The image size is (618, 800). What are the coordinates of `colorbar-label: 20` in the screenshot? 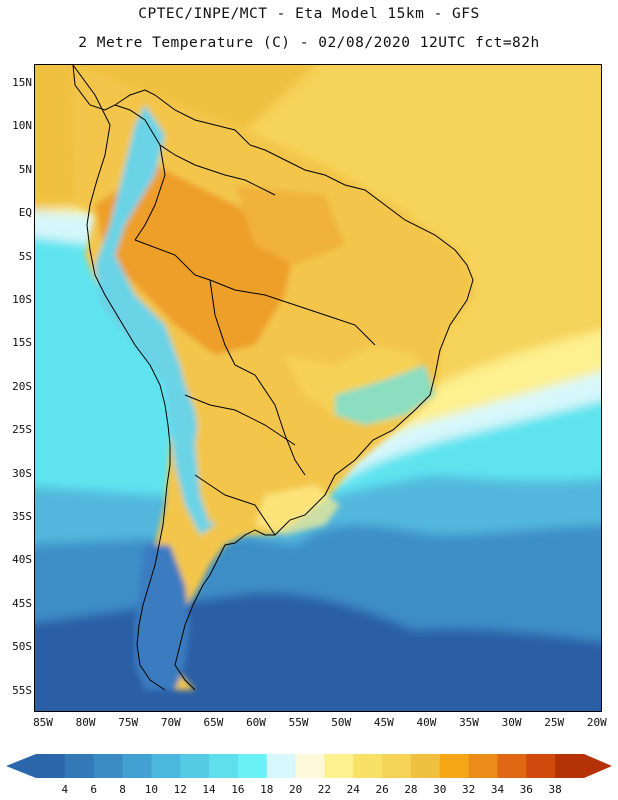 It's located at (295, 789).